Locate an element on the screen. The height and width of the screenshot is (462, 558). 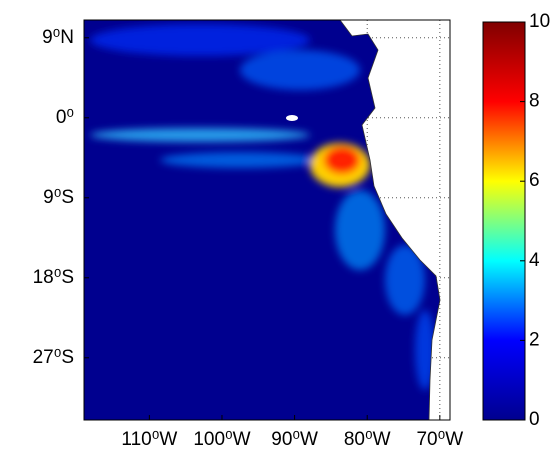
island is located at coordinates (292, 118).